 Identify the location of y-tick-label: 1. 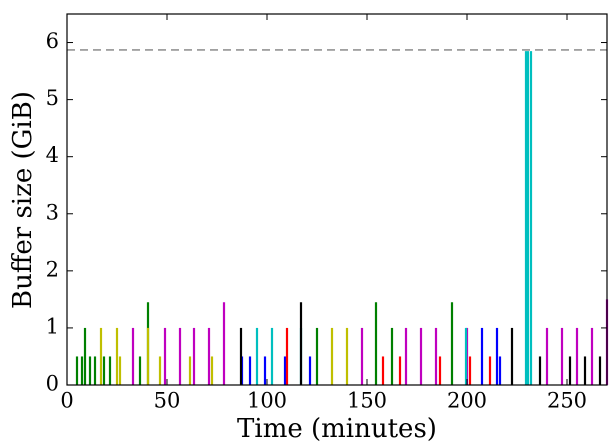
(52, 326).